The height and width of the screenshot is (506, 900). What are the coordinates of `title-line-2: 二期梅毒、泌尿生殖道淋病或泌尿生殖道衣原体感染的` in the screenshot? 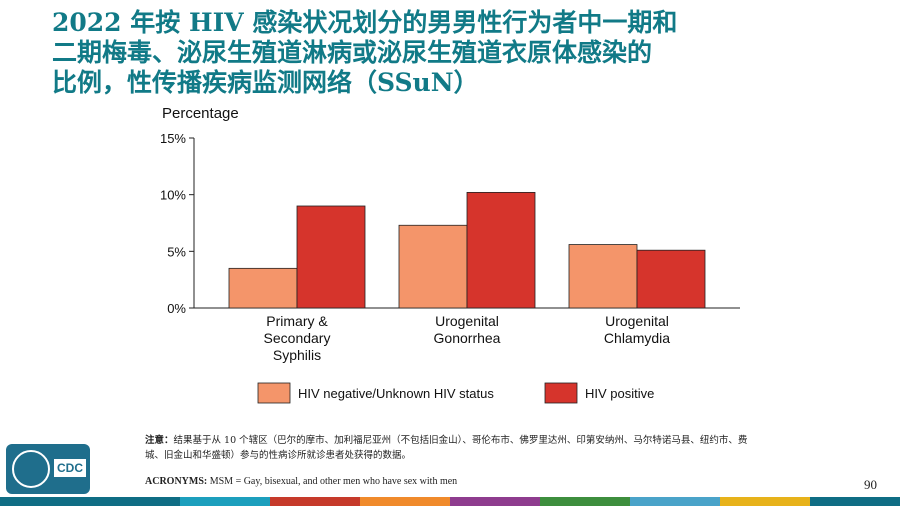 It's located at (352, 52).